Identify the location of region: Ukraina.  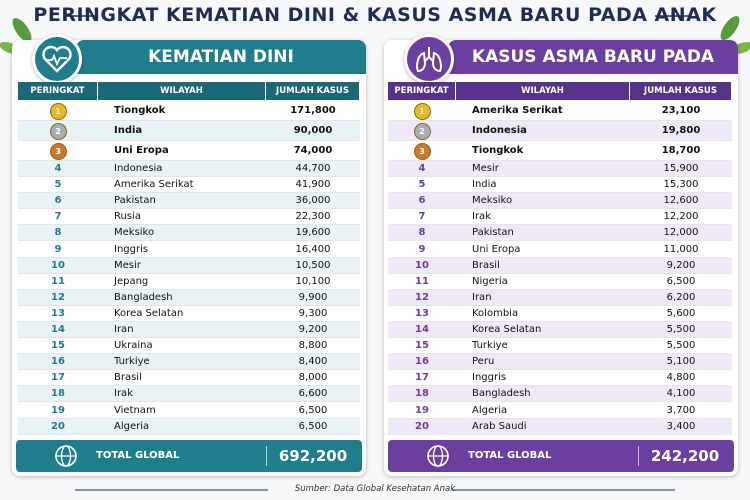
(133, 346).